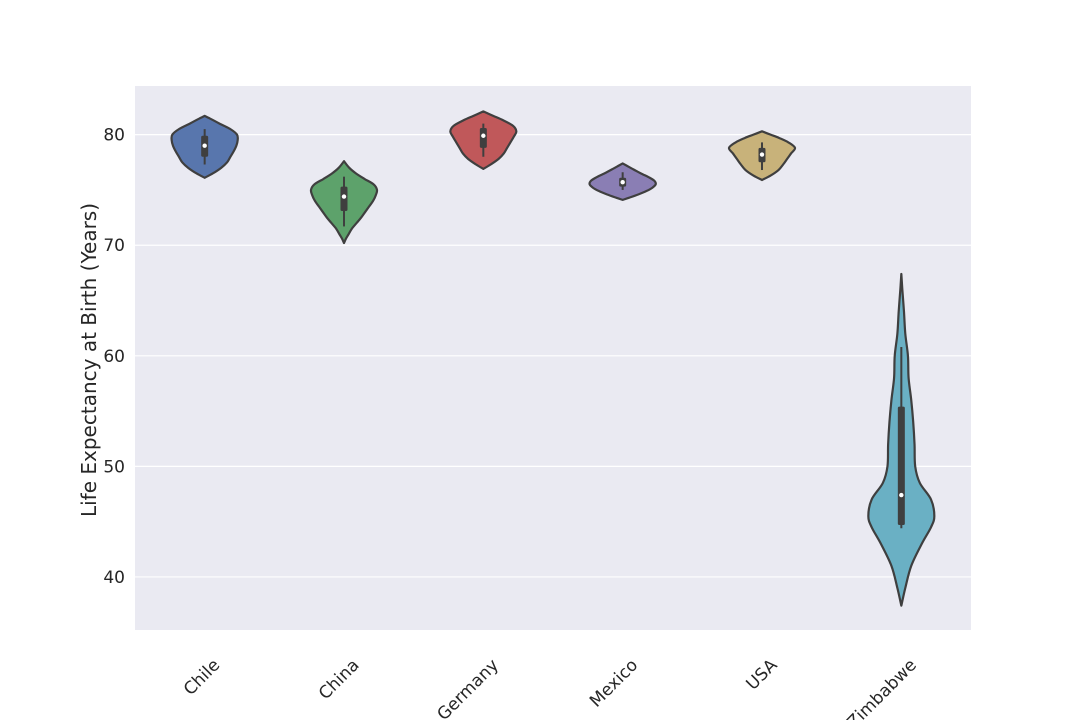  I want to click on median-dot-china, so click(344, 196).